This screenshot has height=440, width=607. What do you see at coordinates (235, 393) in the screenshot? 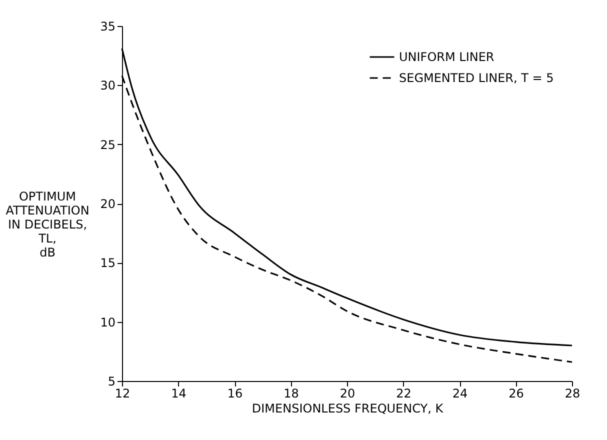
I see `x-tick-label: 16` at bounding box center [235, 393].